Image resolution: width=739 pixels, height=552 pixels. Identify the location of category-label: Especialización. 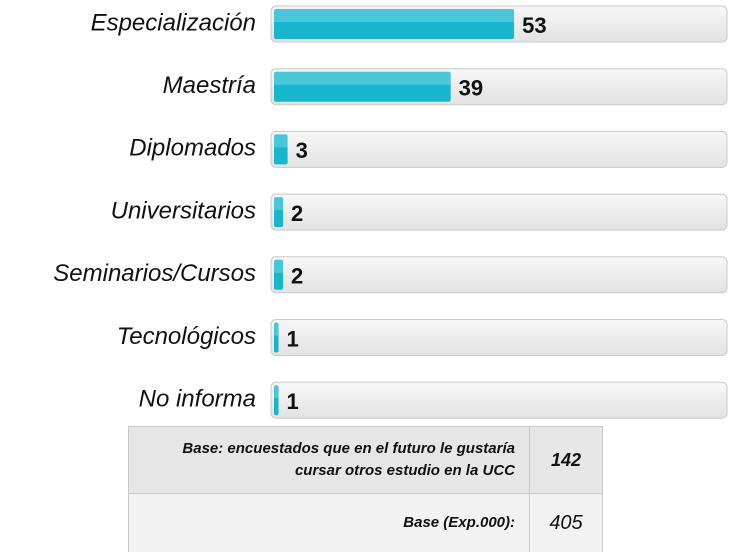
(173, 22).